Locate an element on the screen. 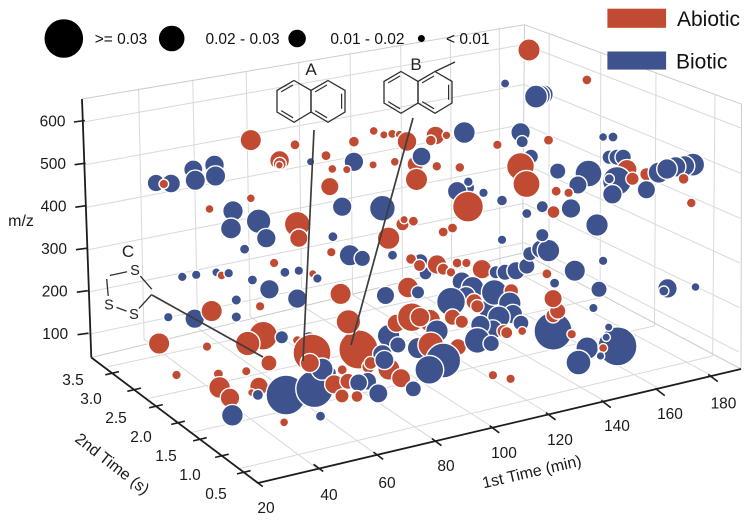 This screenshot has height=522, width=754. svg-text: 1.5 is located at coordinates (166, 456).